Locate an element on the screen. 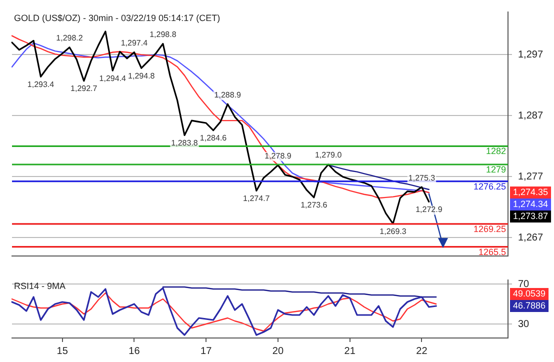 The image size is (554, 362). ref-line-label: 1269.25 is located at coordinates (489, 229).